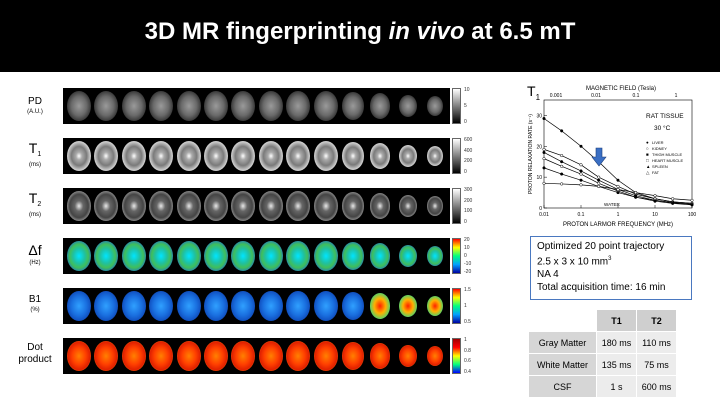 The image size is (720, 405). What do you see at coordinates (599, 157) in the screenshot?
I see `highlight-arrow-icon` at bounding box center [599, 157].